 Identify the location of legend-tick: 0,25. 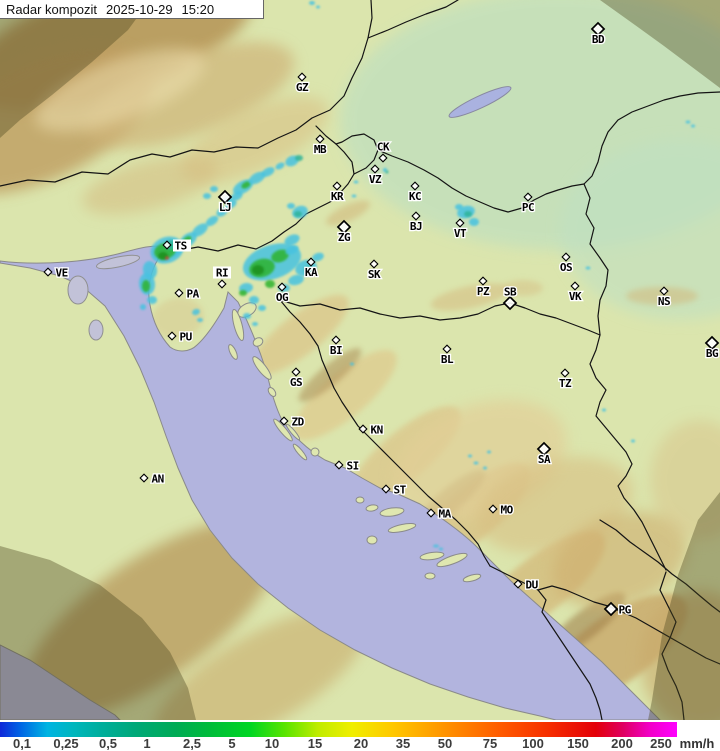
(66, 743).